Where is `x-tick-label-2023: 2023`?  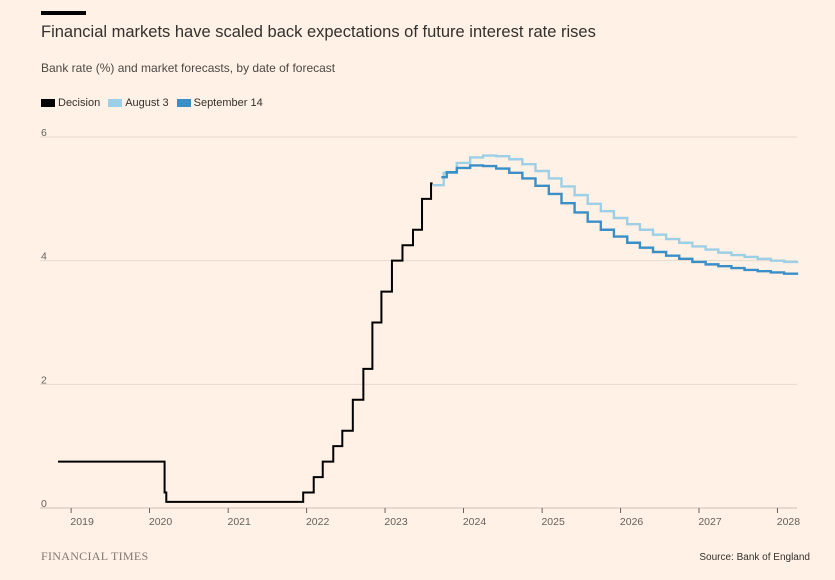
x-tick-label-2023: 2023 is located at coordinates (396, 522).